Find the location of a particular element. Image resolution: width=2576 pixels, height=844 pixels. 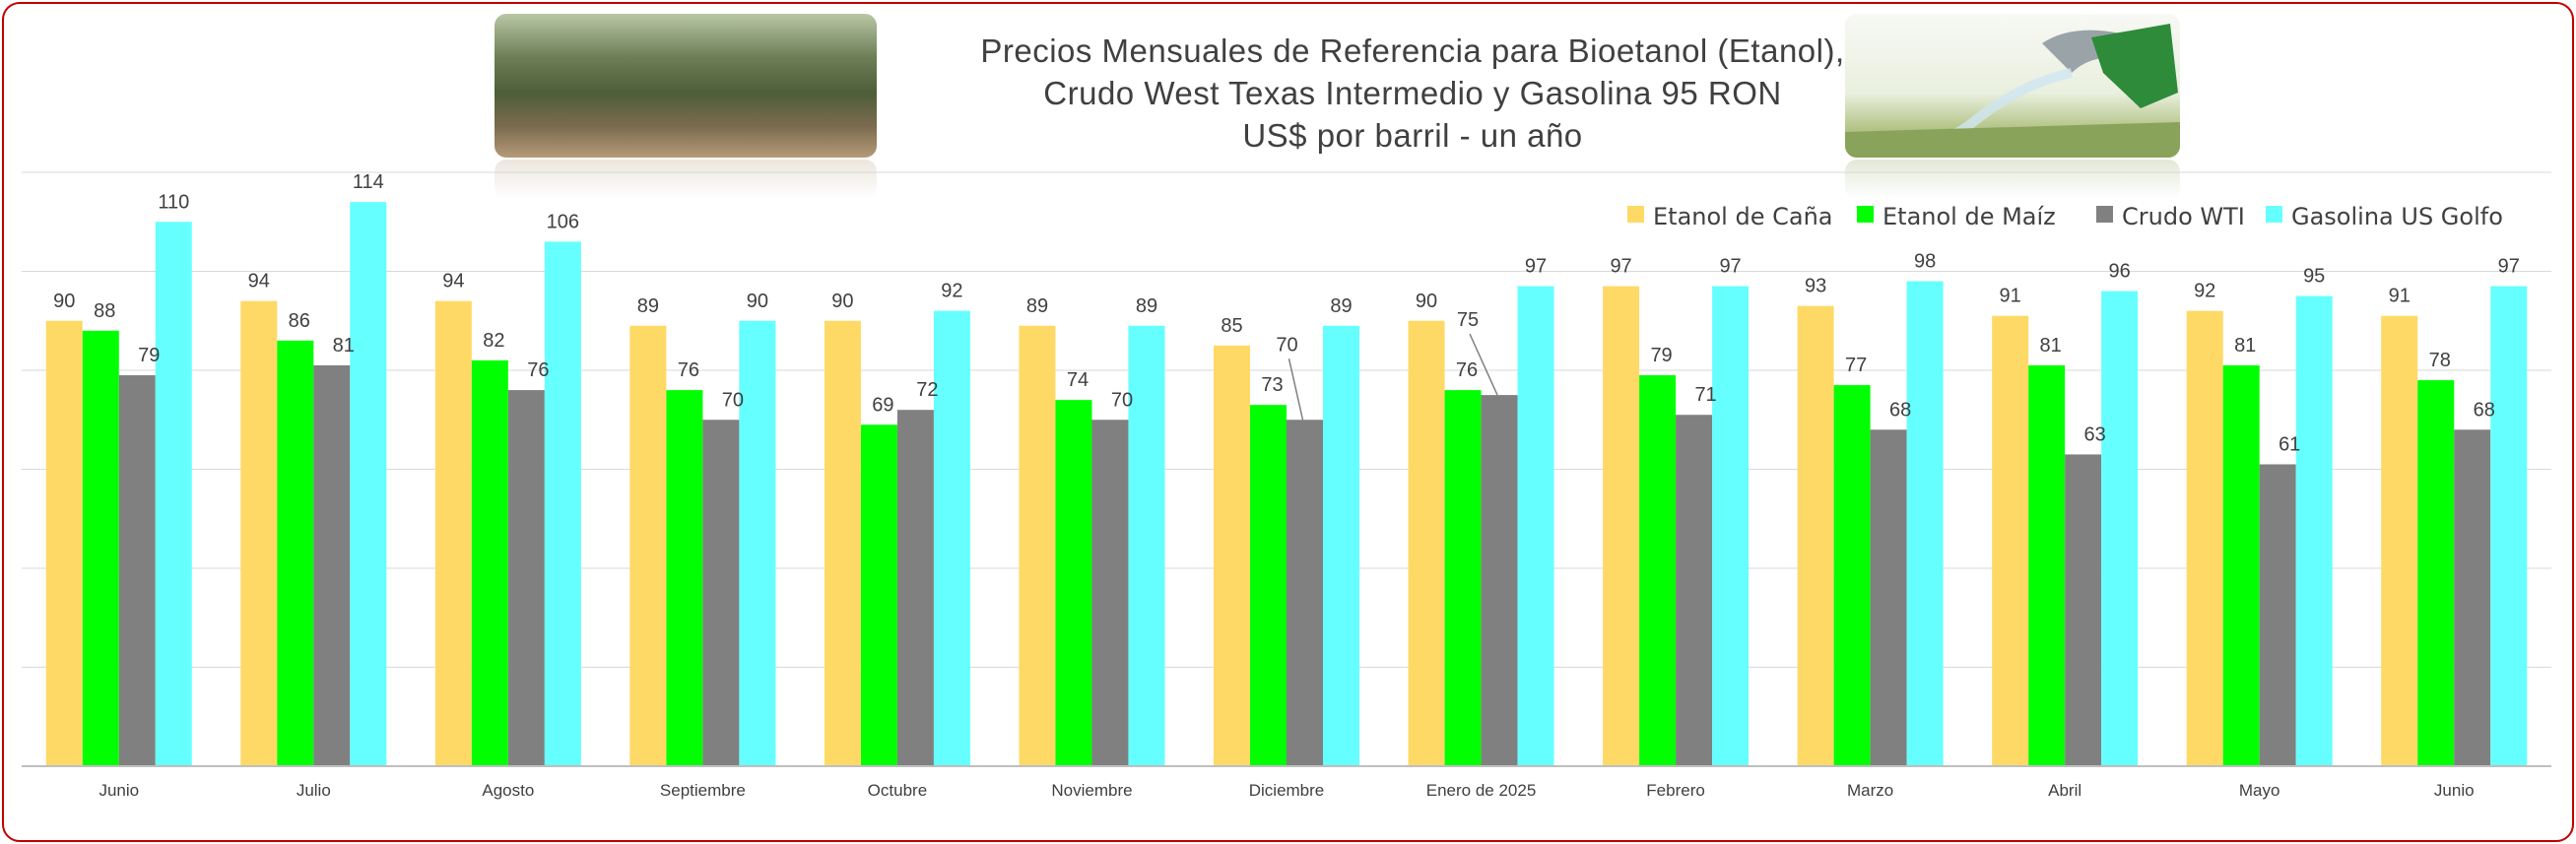

data-label: 68 is located at coordinates (2485, 410).